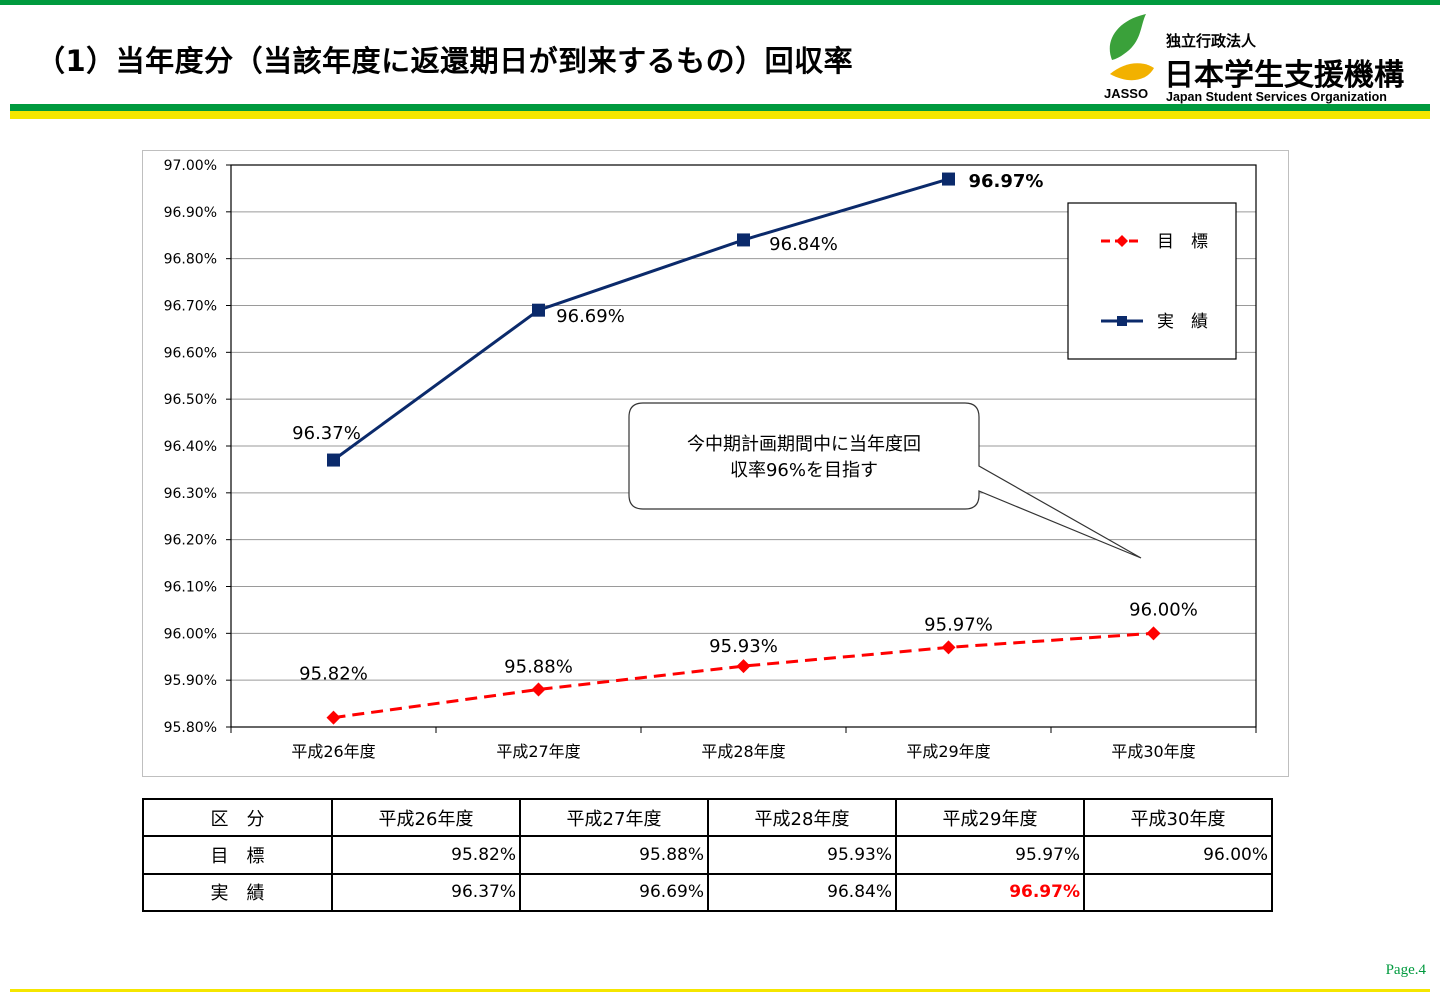  Describe the element at coordinates (190, 541) in the screenshot. I see `y-tick-label: 96.20%` at that location.